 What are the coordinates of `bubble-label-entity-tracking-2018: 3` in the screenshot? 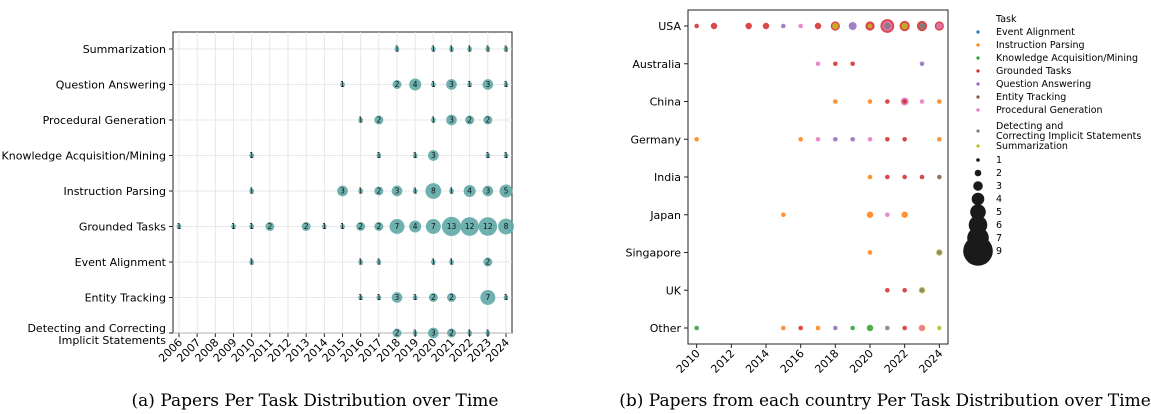 It's located at (397, 297).